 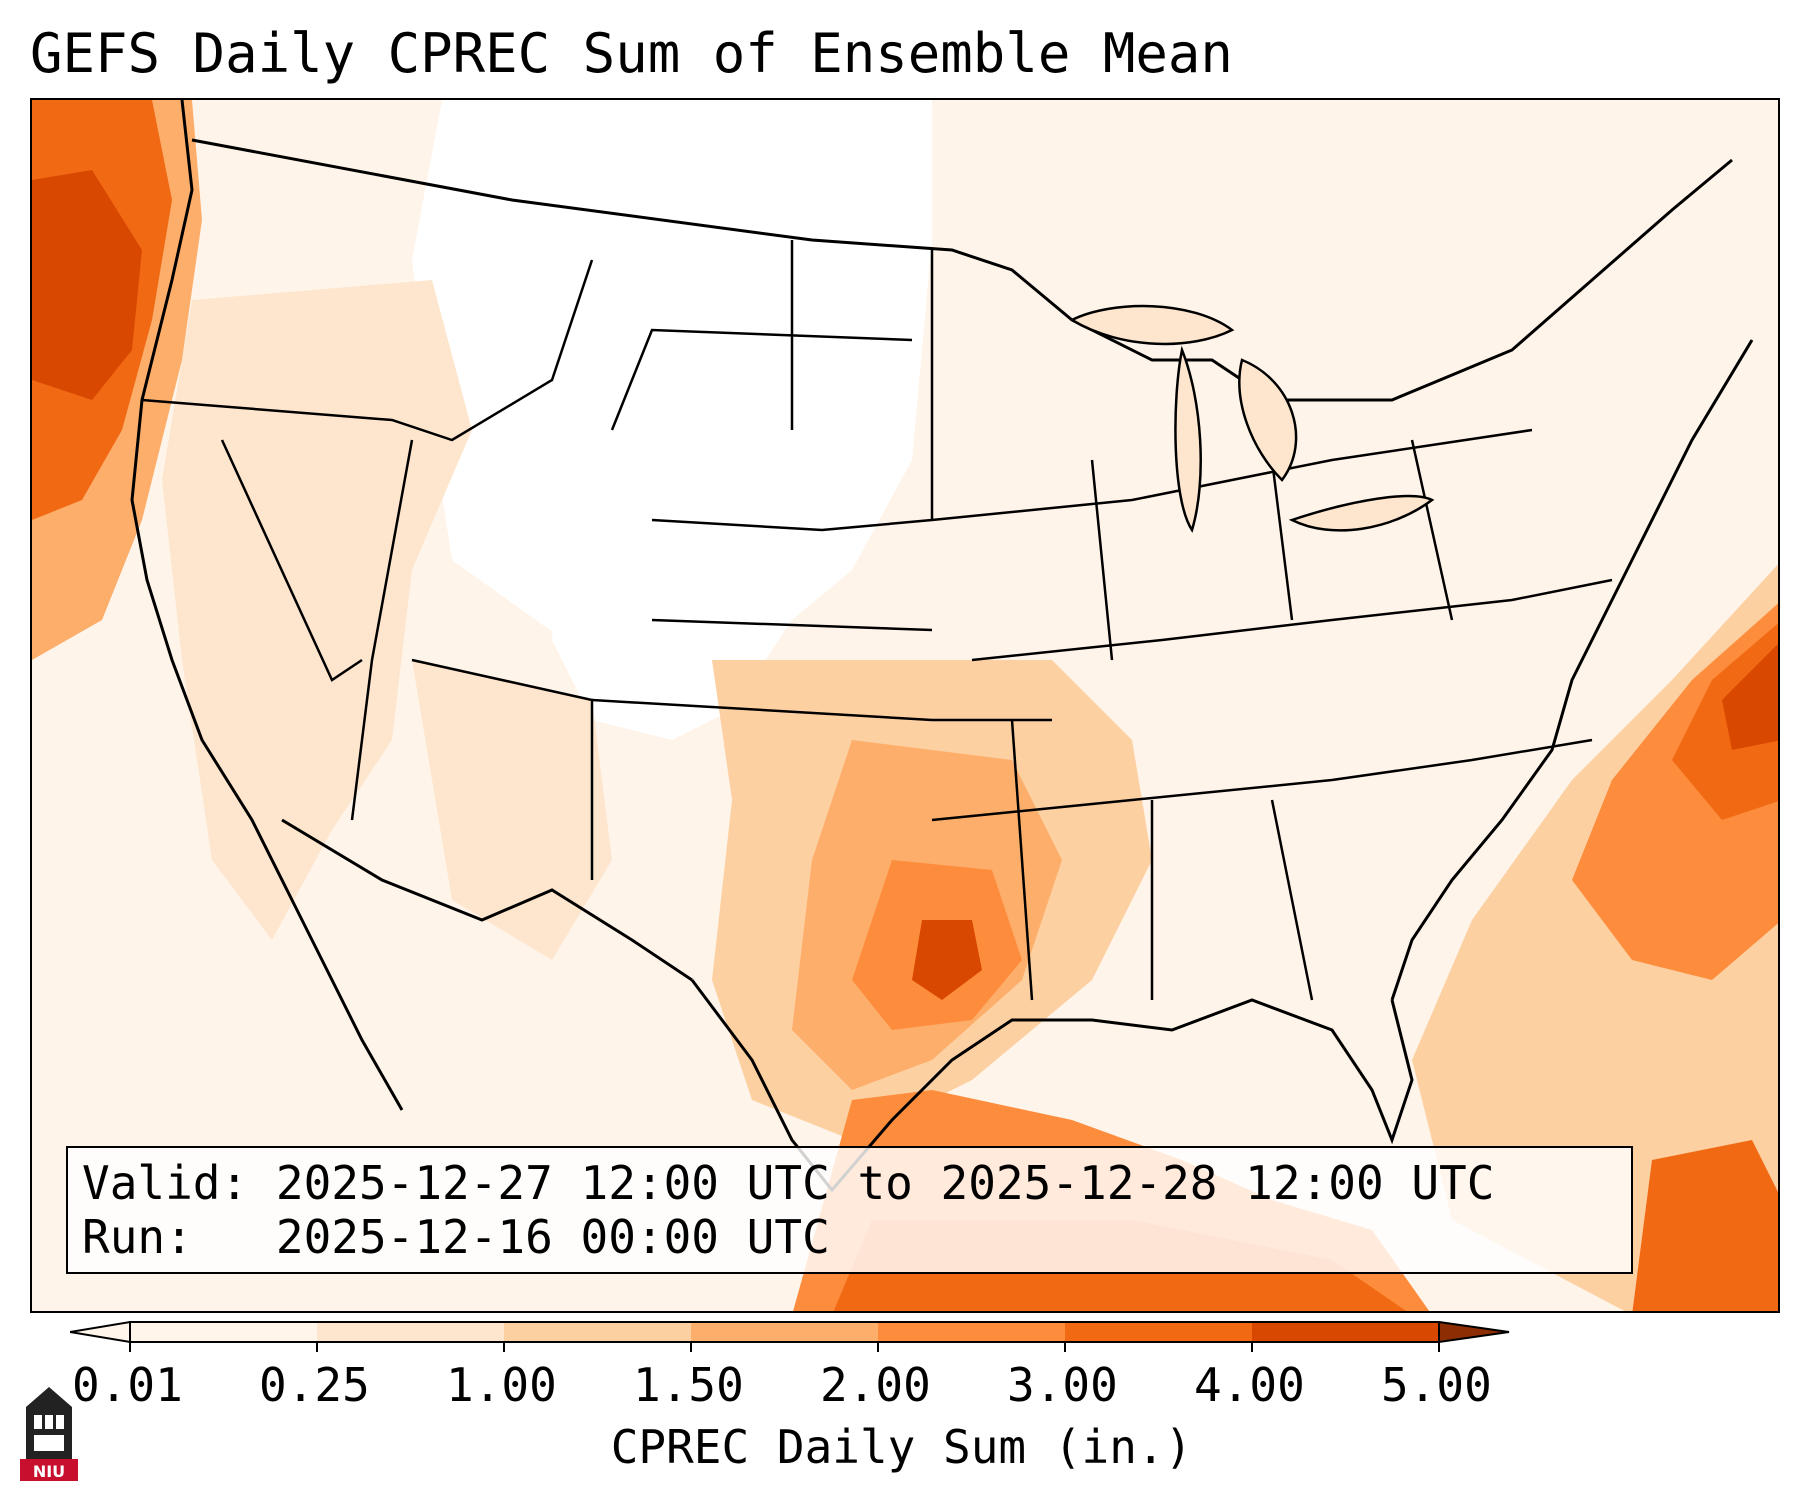 I want to click on dry-region-central, so click(x=652, y=635).